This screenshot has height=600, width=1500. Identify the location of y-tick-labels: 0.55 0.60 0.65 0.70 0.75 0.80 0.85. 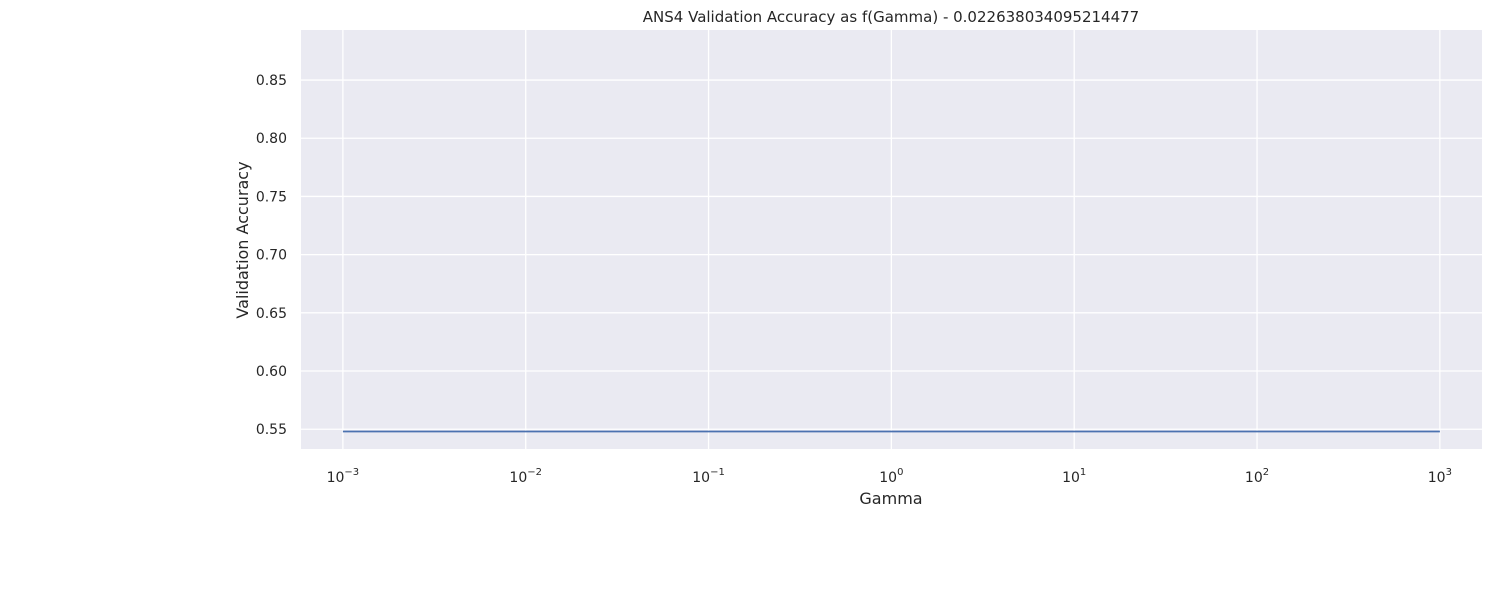
(271, 255).